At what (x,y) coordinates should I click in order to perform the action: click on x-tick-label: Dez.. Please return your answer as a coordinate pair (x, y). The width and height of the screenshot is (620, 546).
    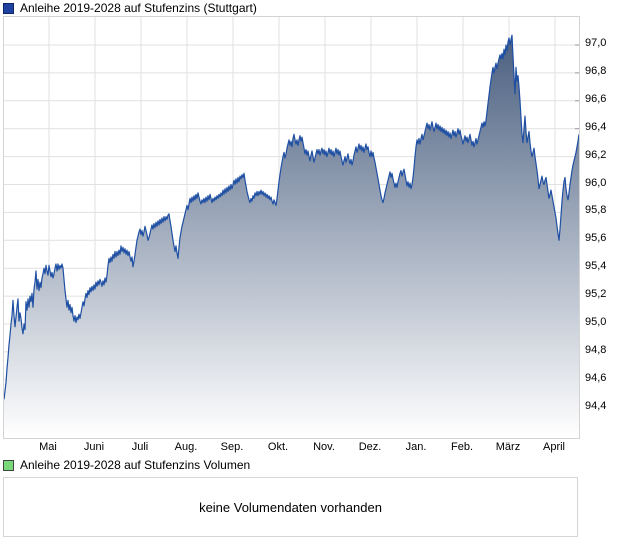
    Looking at the image, I should click on (370, 447).